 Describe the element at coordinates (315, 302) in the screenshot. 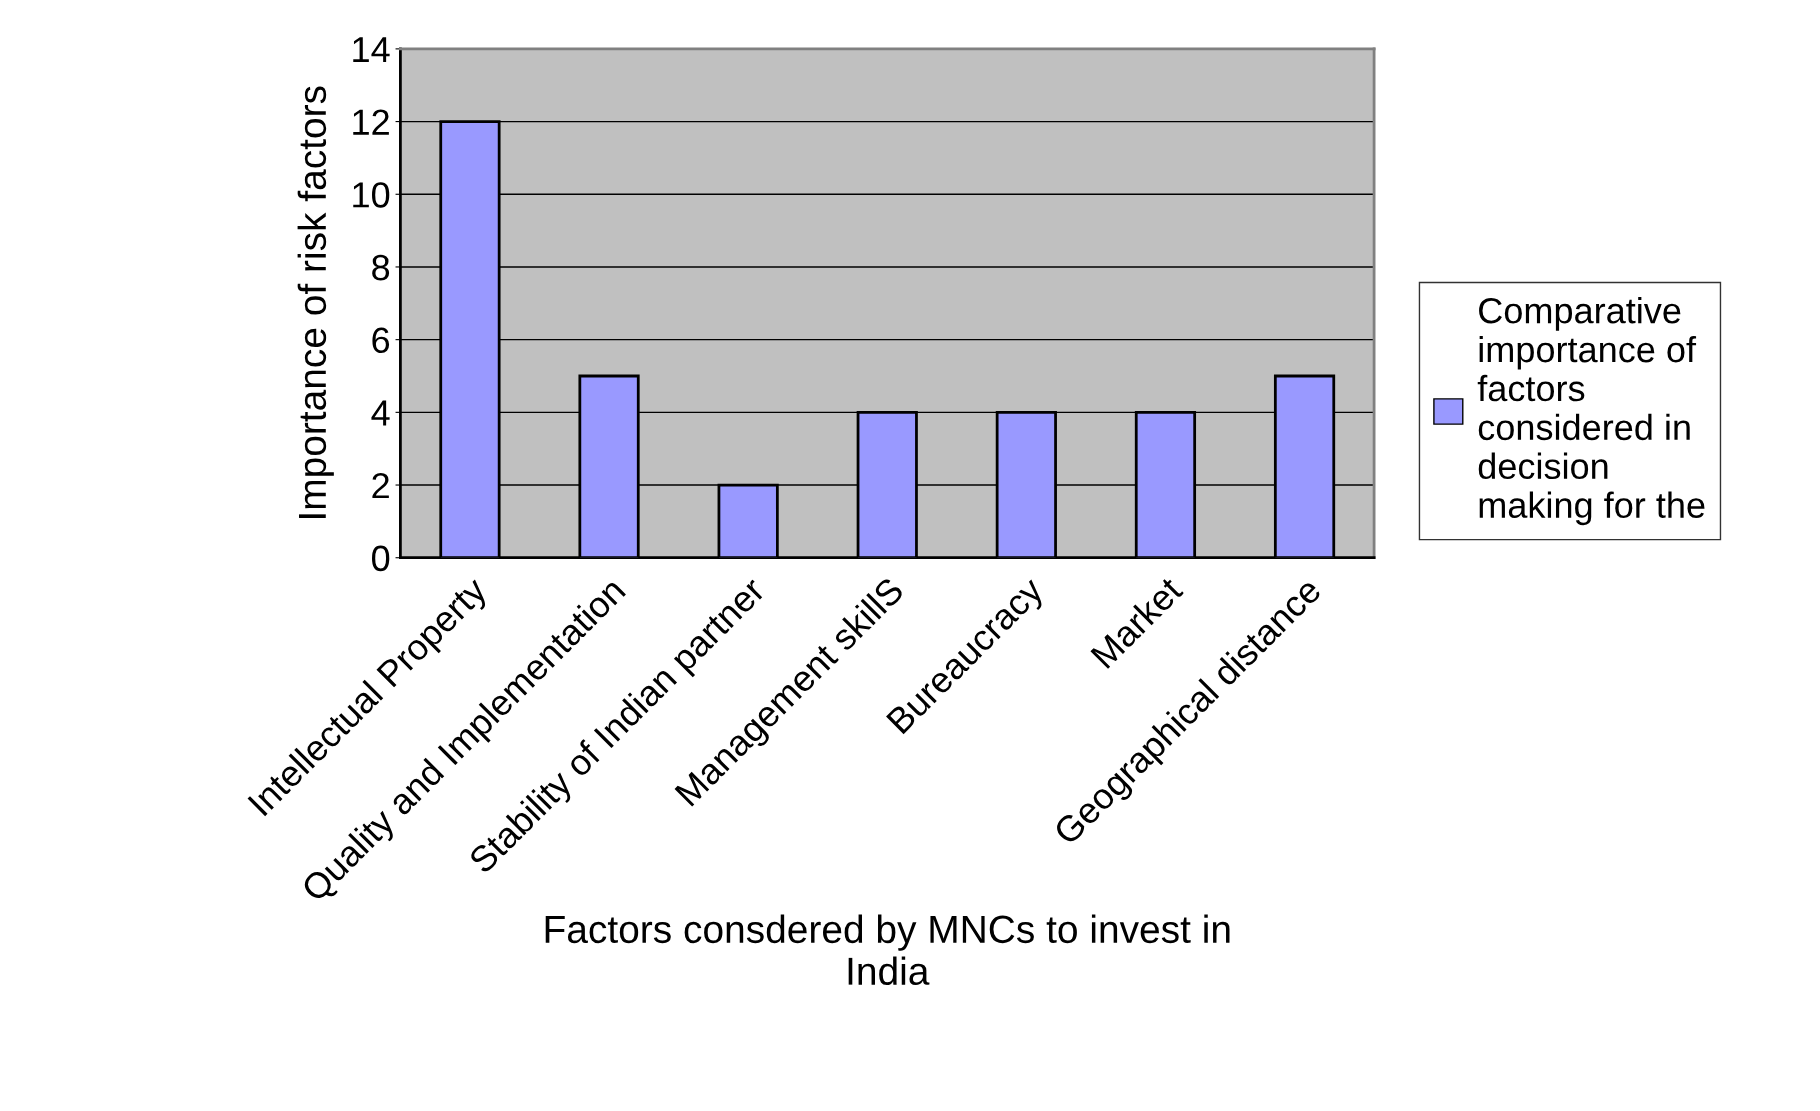

I see `y-axis-title: Importance of risk factors` at that location.